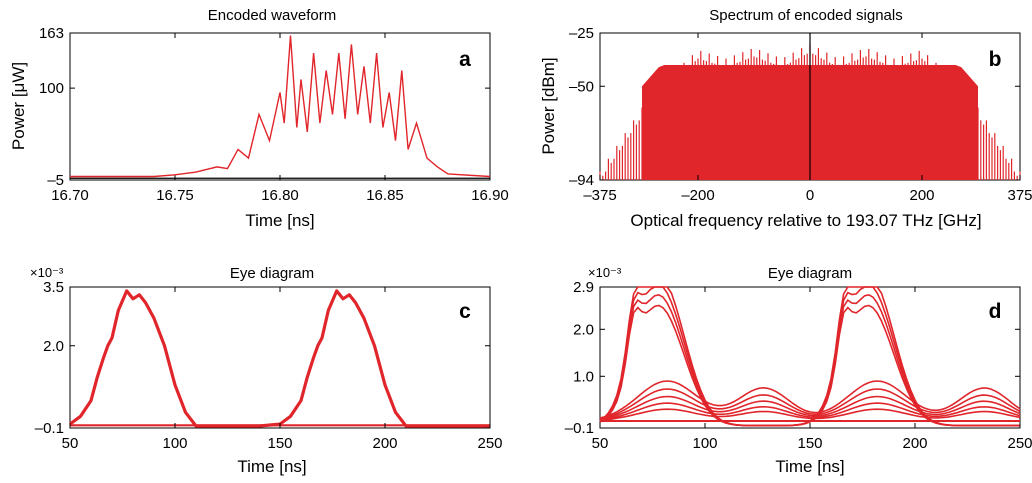 This screenshot has width=1032, height=483. Describe the element at coordinates (175, 195) in the screenshot. I see `xtick-label-a-1: 16.75` at that location.